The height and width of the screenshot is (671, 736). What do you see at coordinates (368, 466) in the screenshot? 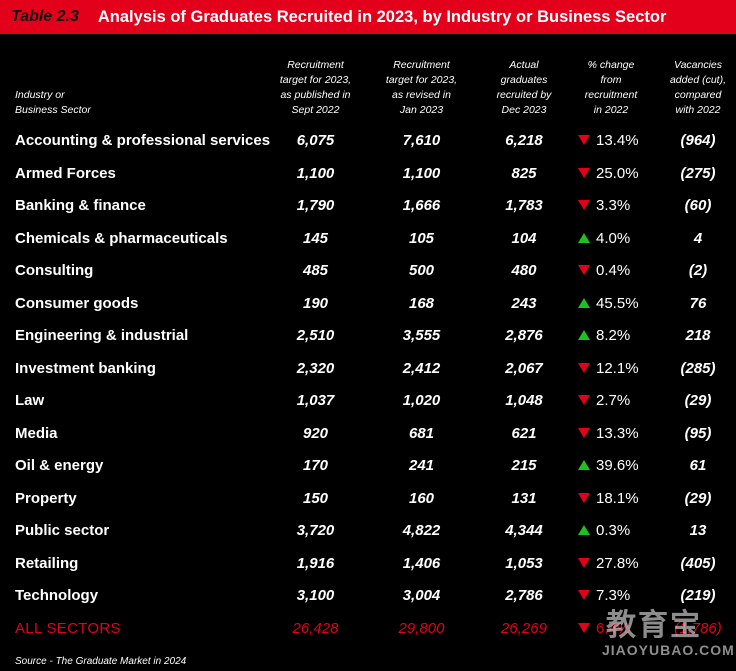
I see `table-row: Oil & energy 170 241 215 39.6% 61` at bounding box center [368, 466].